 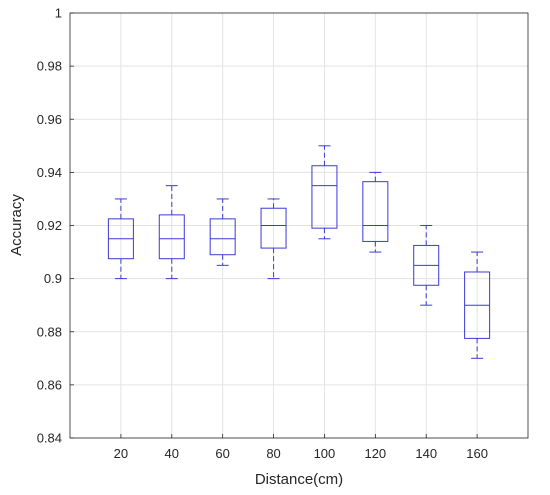 What do you see at coordinates (121, 453) in the screenshot?
I see `x-tick-label: 20` at bounding box center [121, 453].